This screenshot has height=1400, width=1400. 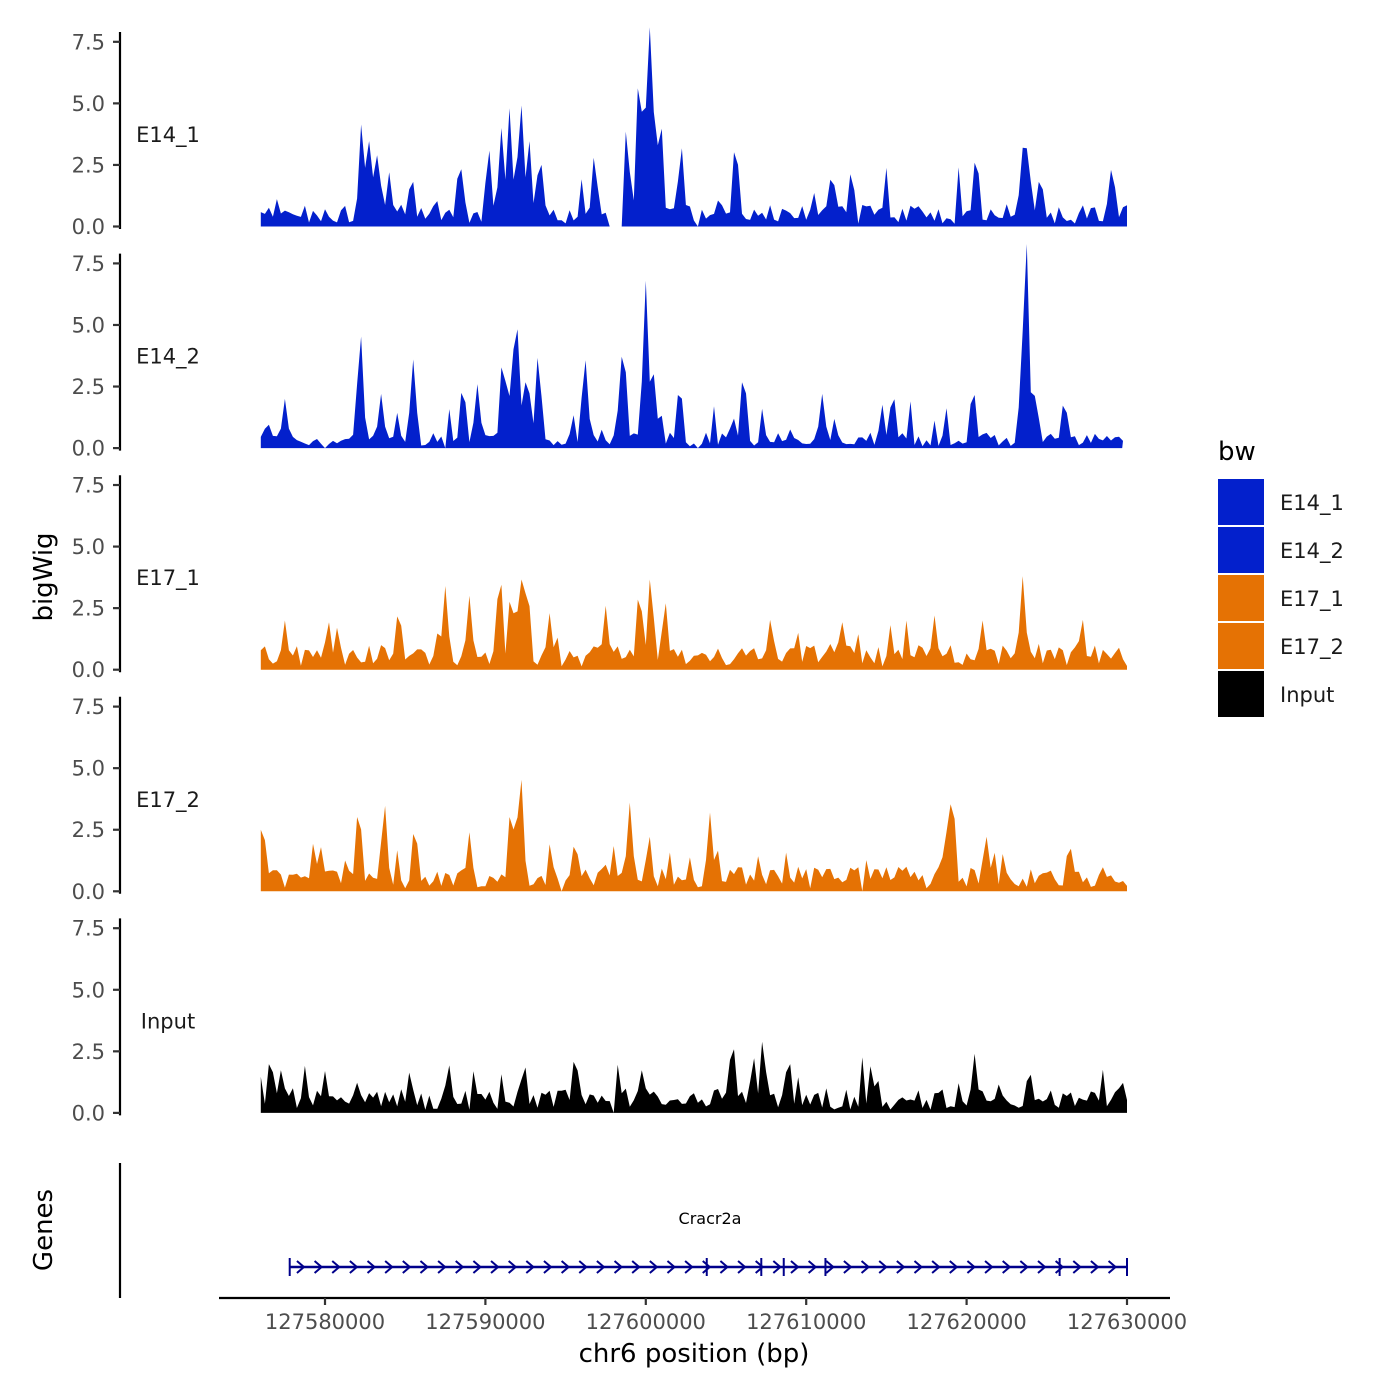 What do you see at coordinates (1312, 647) in the screenshot?
I see `legend-label-E17_2: E17_2` at bounding box center [1312, 647].